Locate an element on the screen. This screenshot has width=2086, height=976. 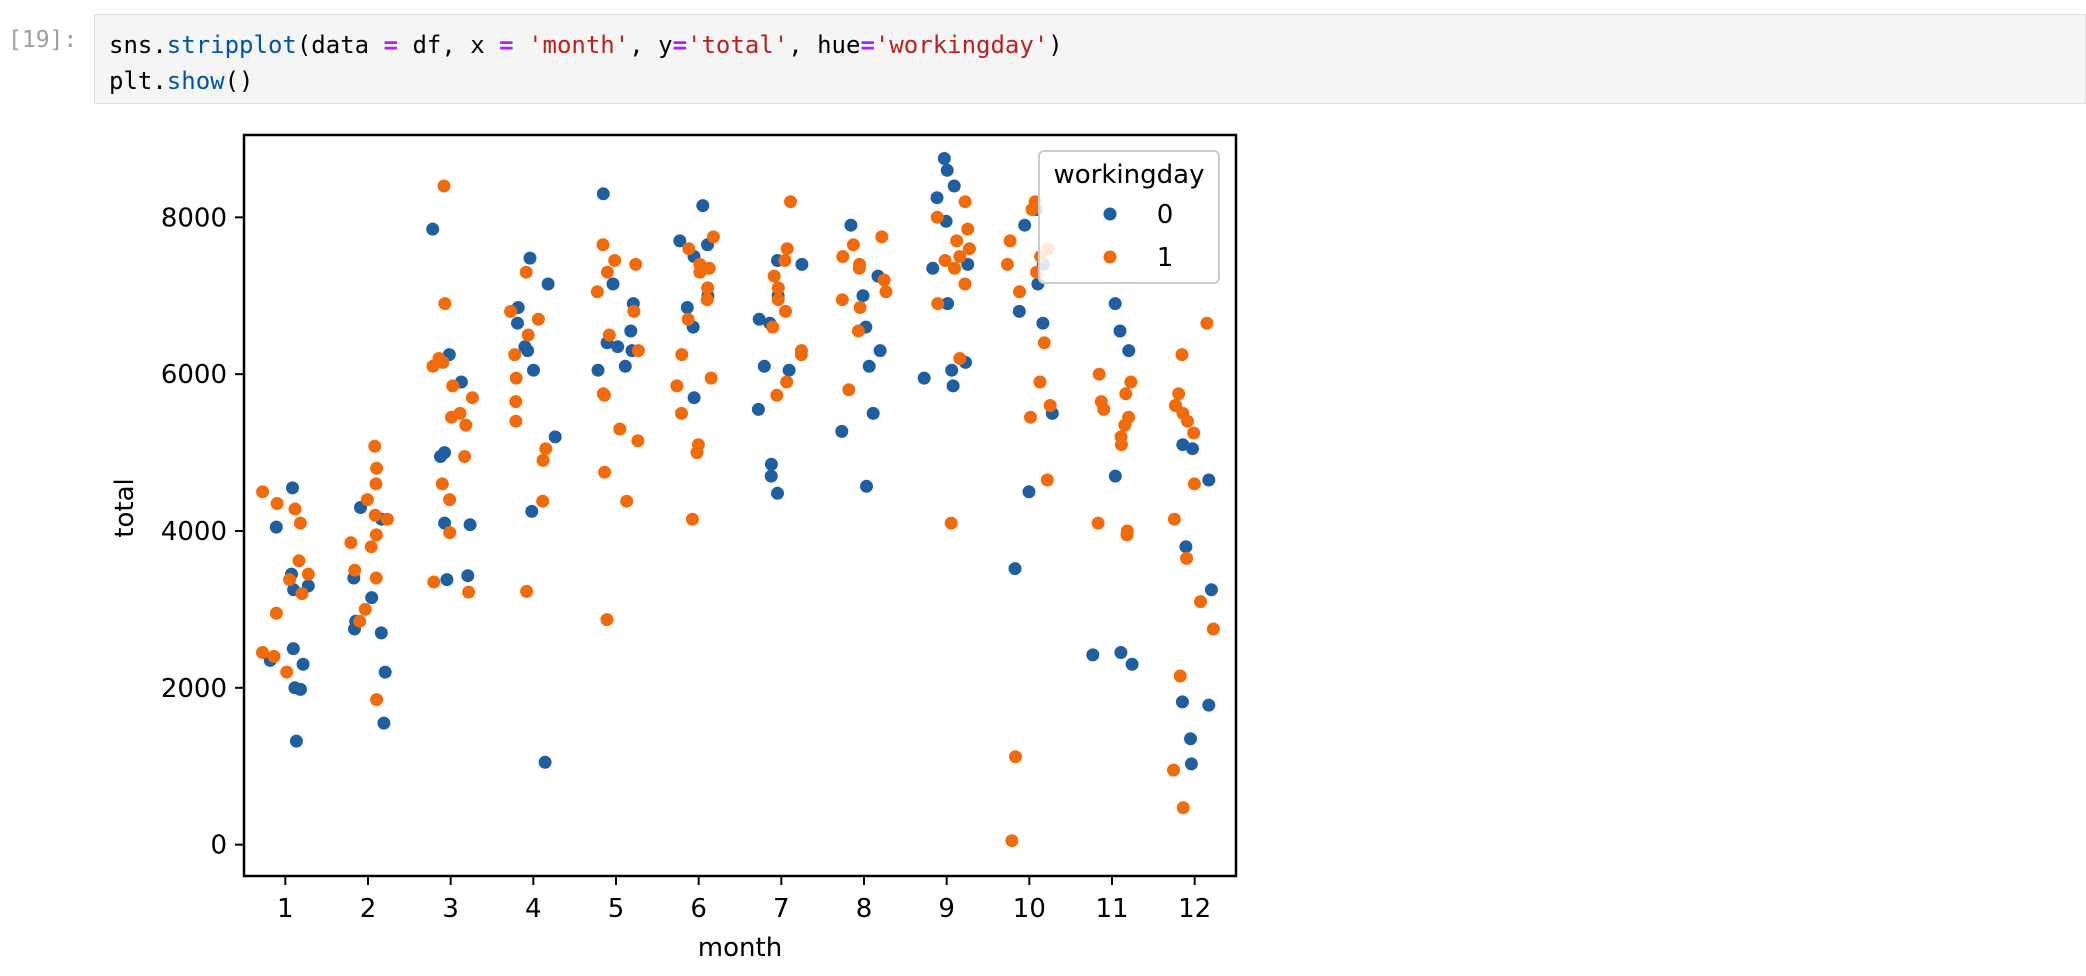
code-token: () is located at coordinates (239, 81).